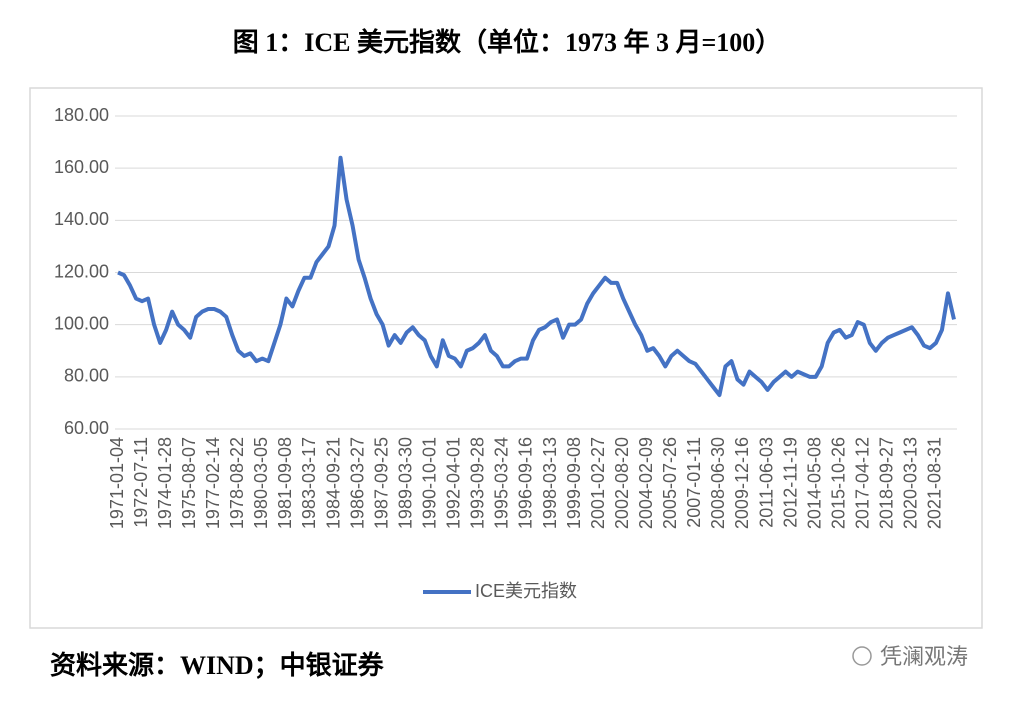  I want to click on watermark-icon, so click(862, 656).